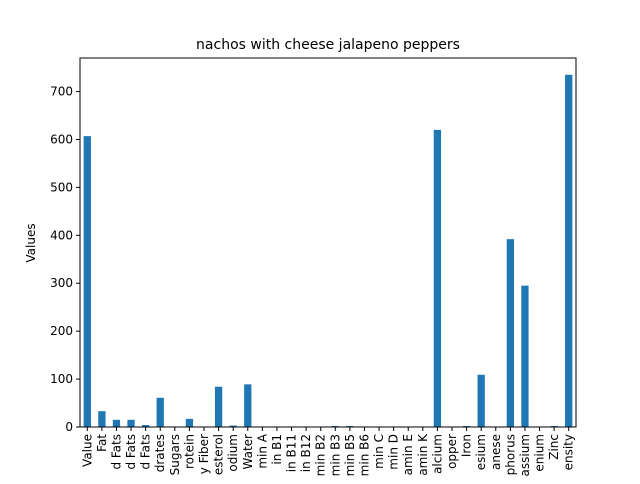 The width and height of the screenshot is (640, 484). Describe the element at coordinates (189, 451) in the screenshot. I see `x-tick-label: rotein` at that location.